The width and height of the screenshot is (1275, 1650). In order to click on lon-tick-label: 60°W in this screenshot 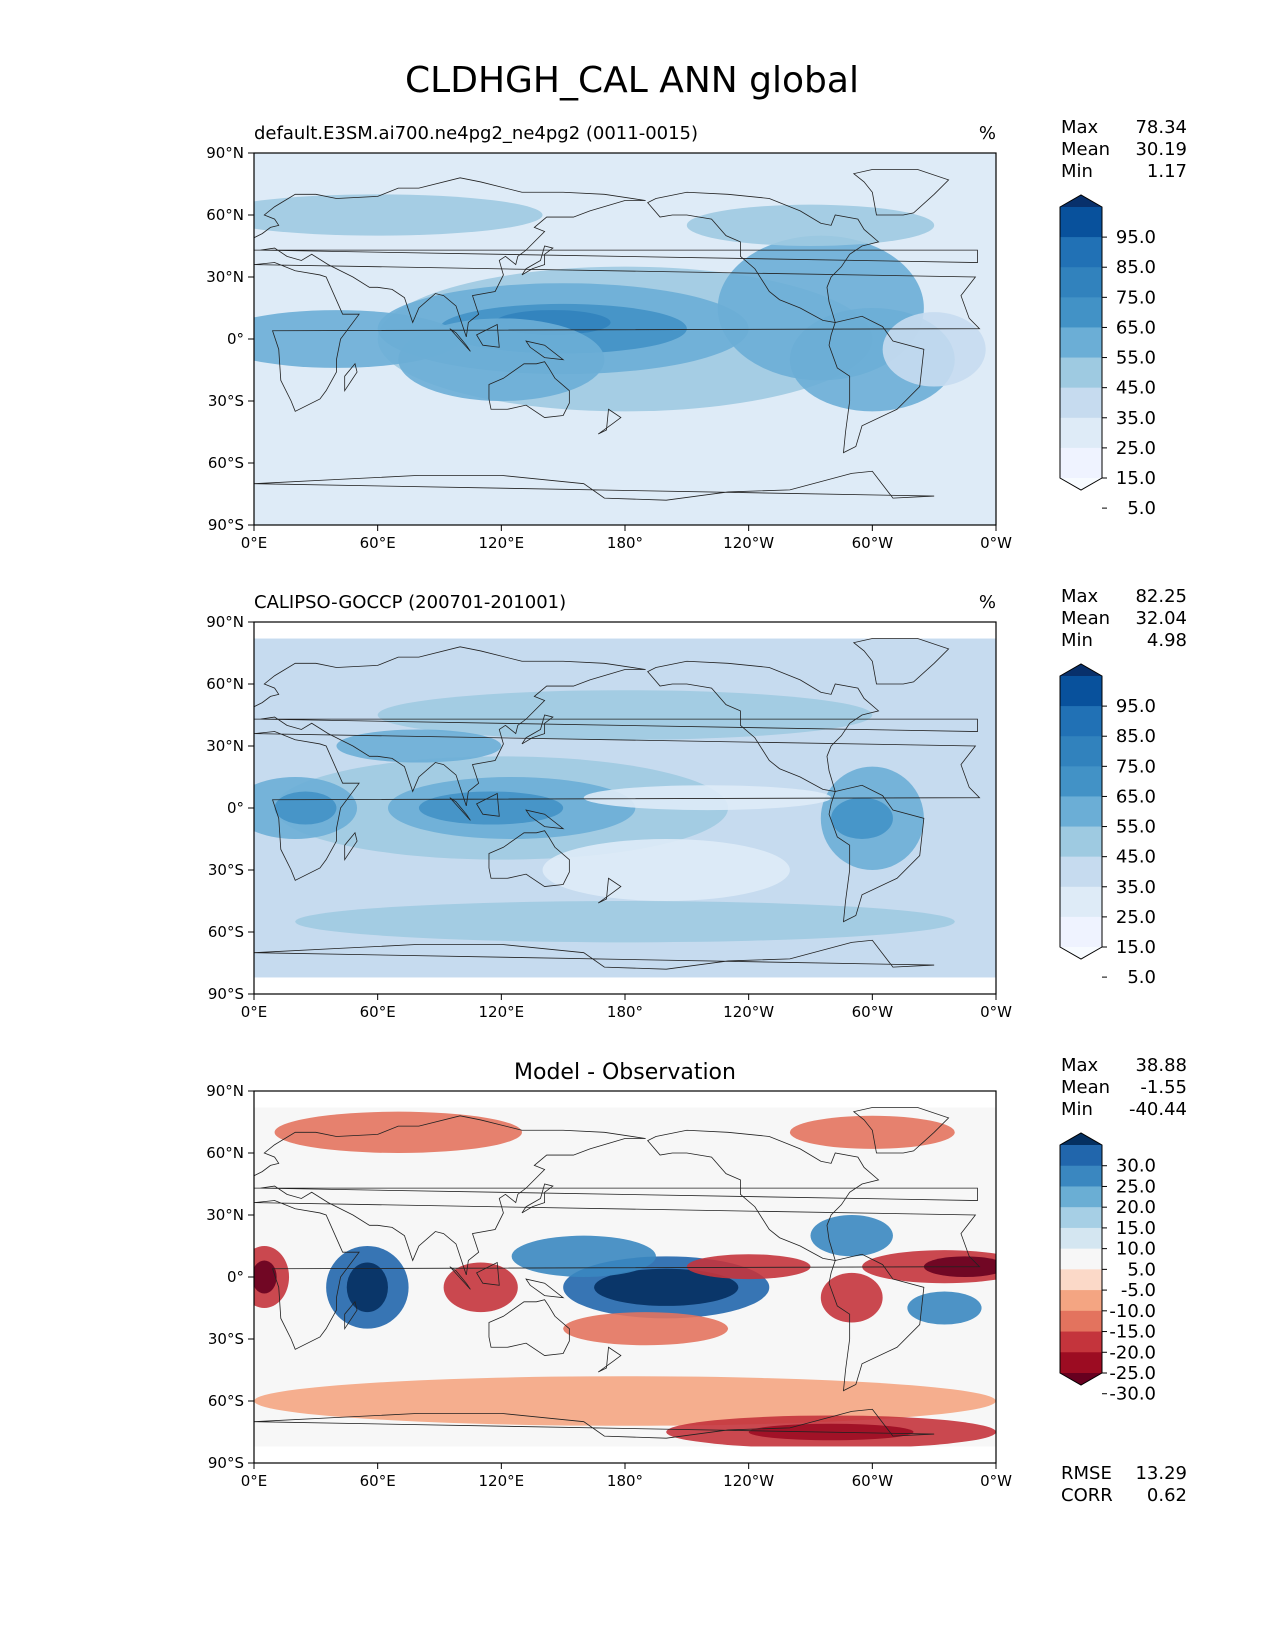, I will do `click(873, 1481)`.